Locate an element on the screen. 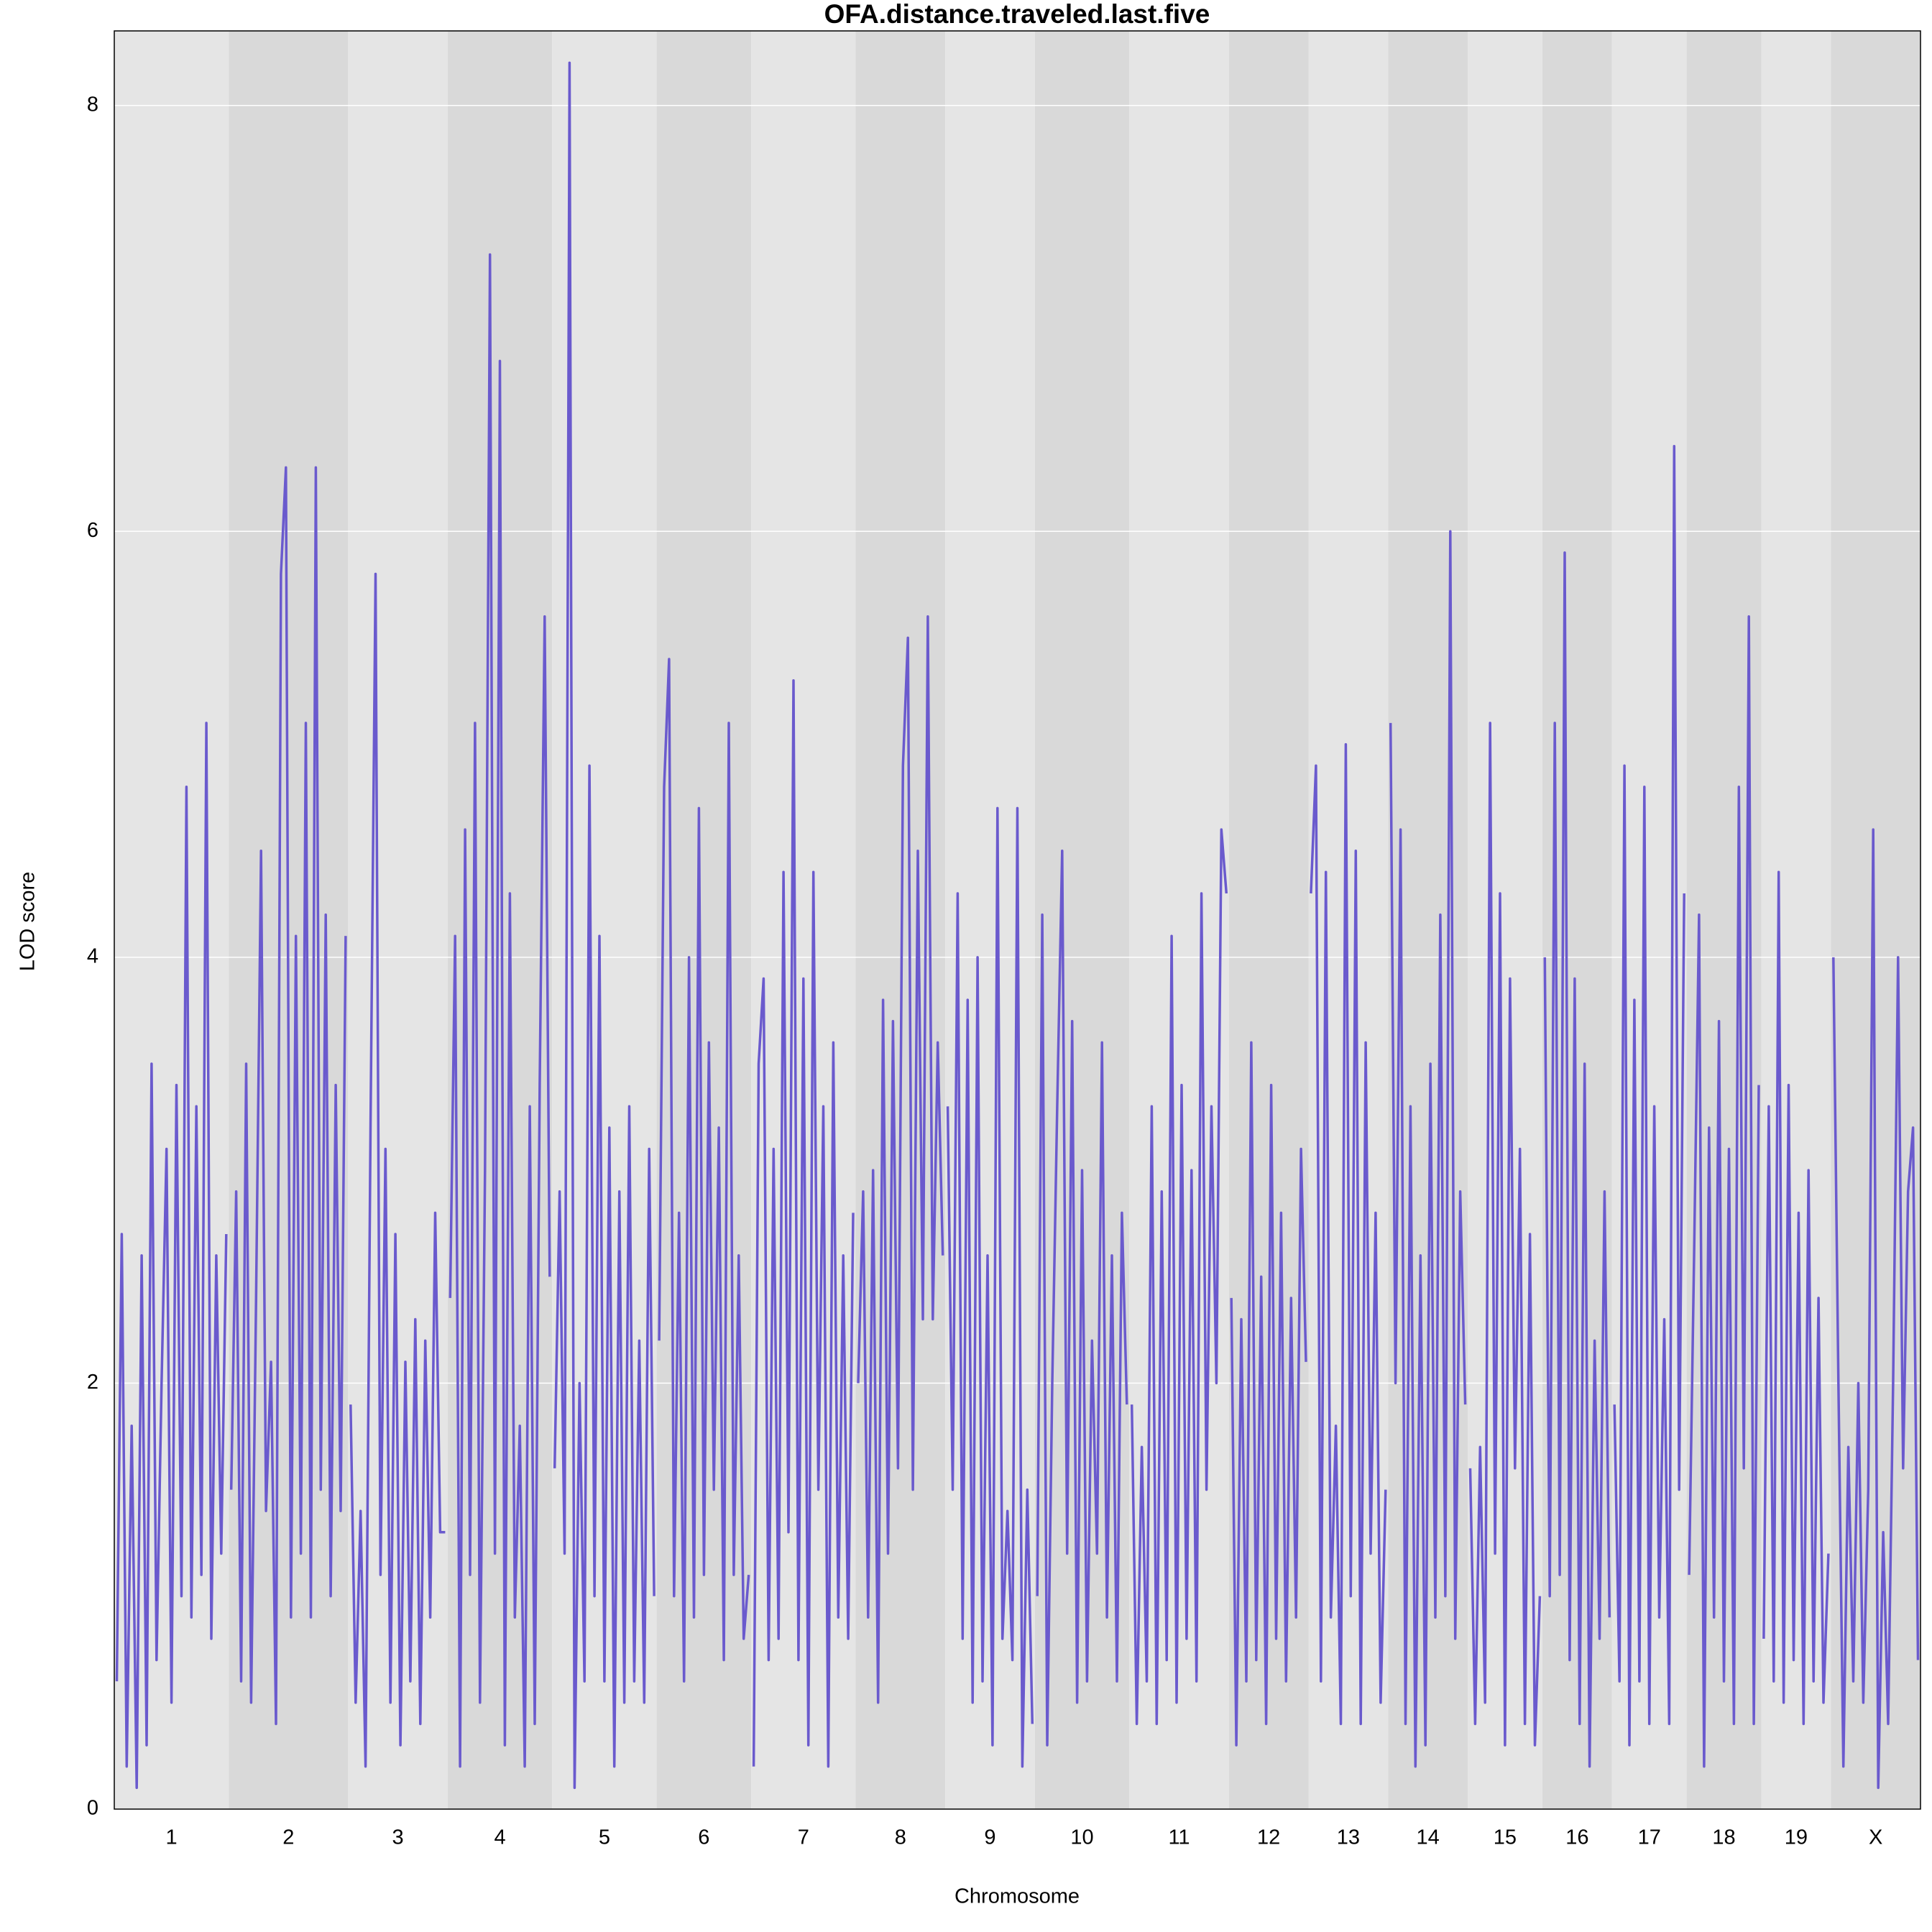 The width and height of the screenshot is (1932, 1932). y-axis-label: LOD score is located at coordinates (28, 922).